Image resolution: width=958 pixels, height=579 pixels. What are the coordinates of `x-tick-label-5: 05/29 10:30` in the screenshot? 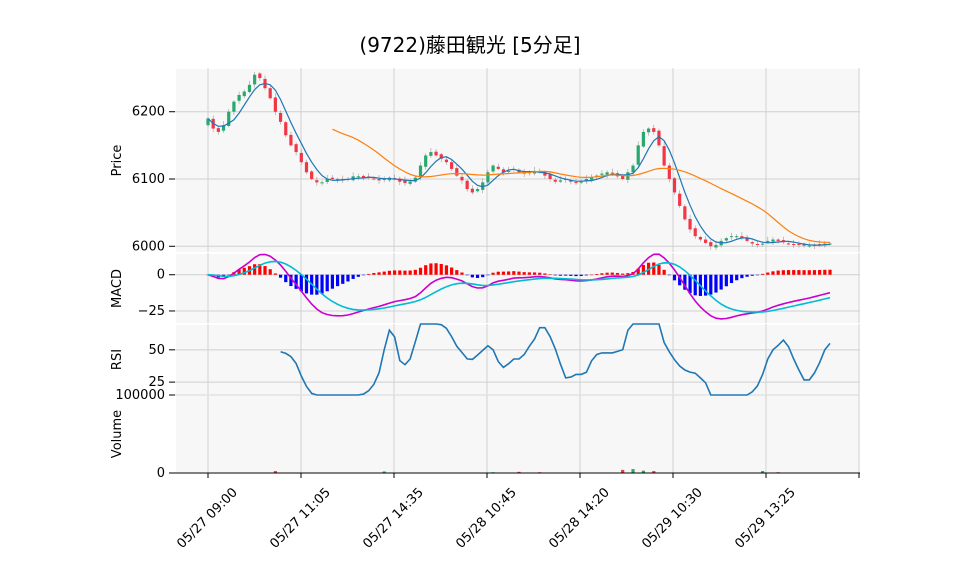 It's located at (672, 518).